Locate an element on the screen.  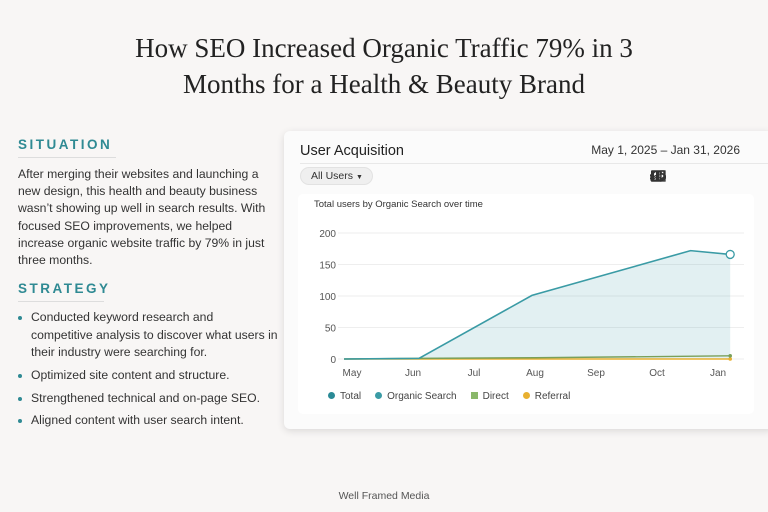
legend-label: Total is located at coordinates (351, 396).